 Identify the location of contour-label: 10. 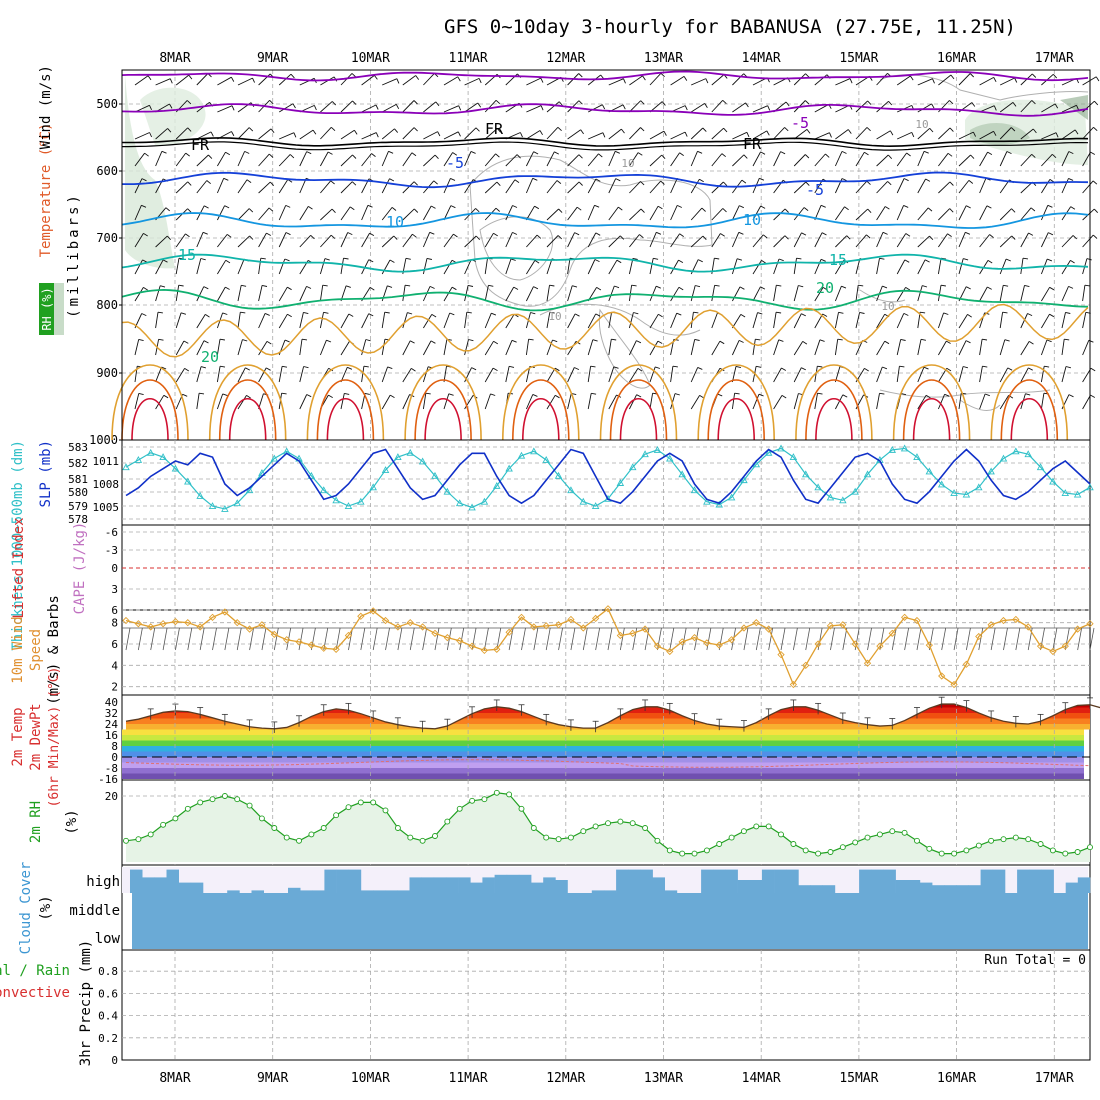
(887, 306).